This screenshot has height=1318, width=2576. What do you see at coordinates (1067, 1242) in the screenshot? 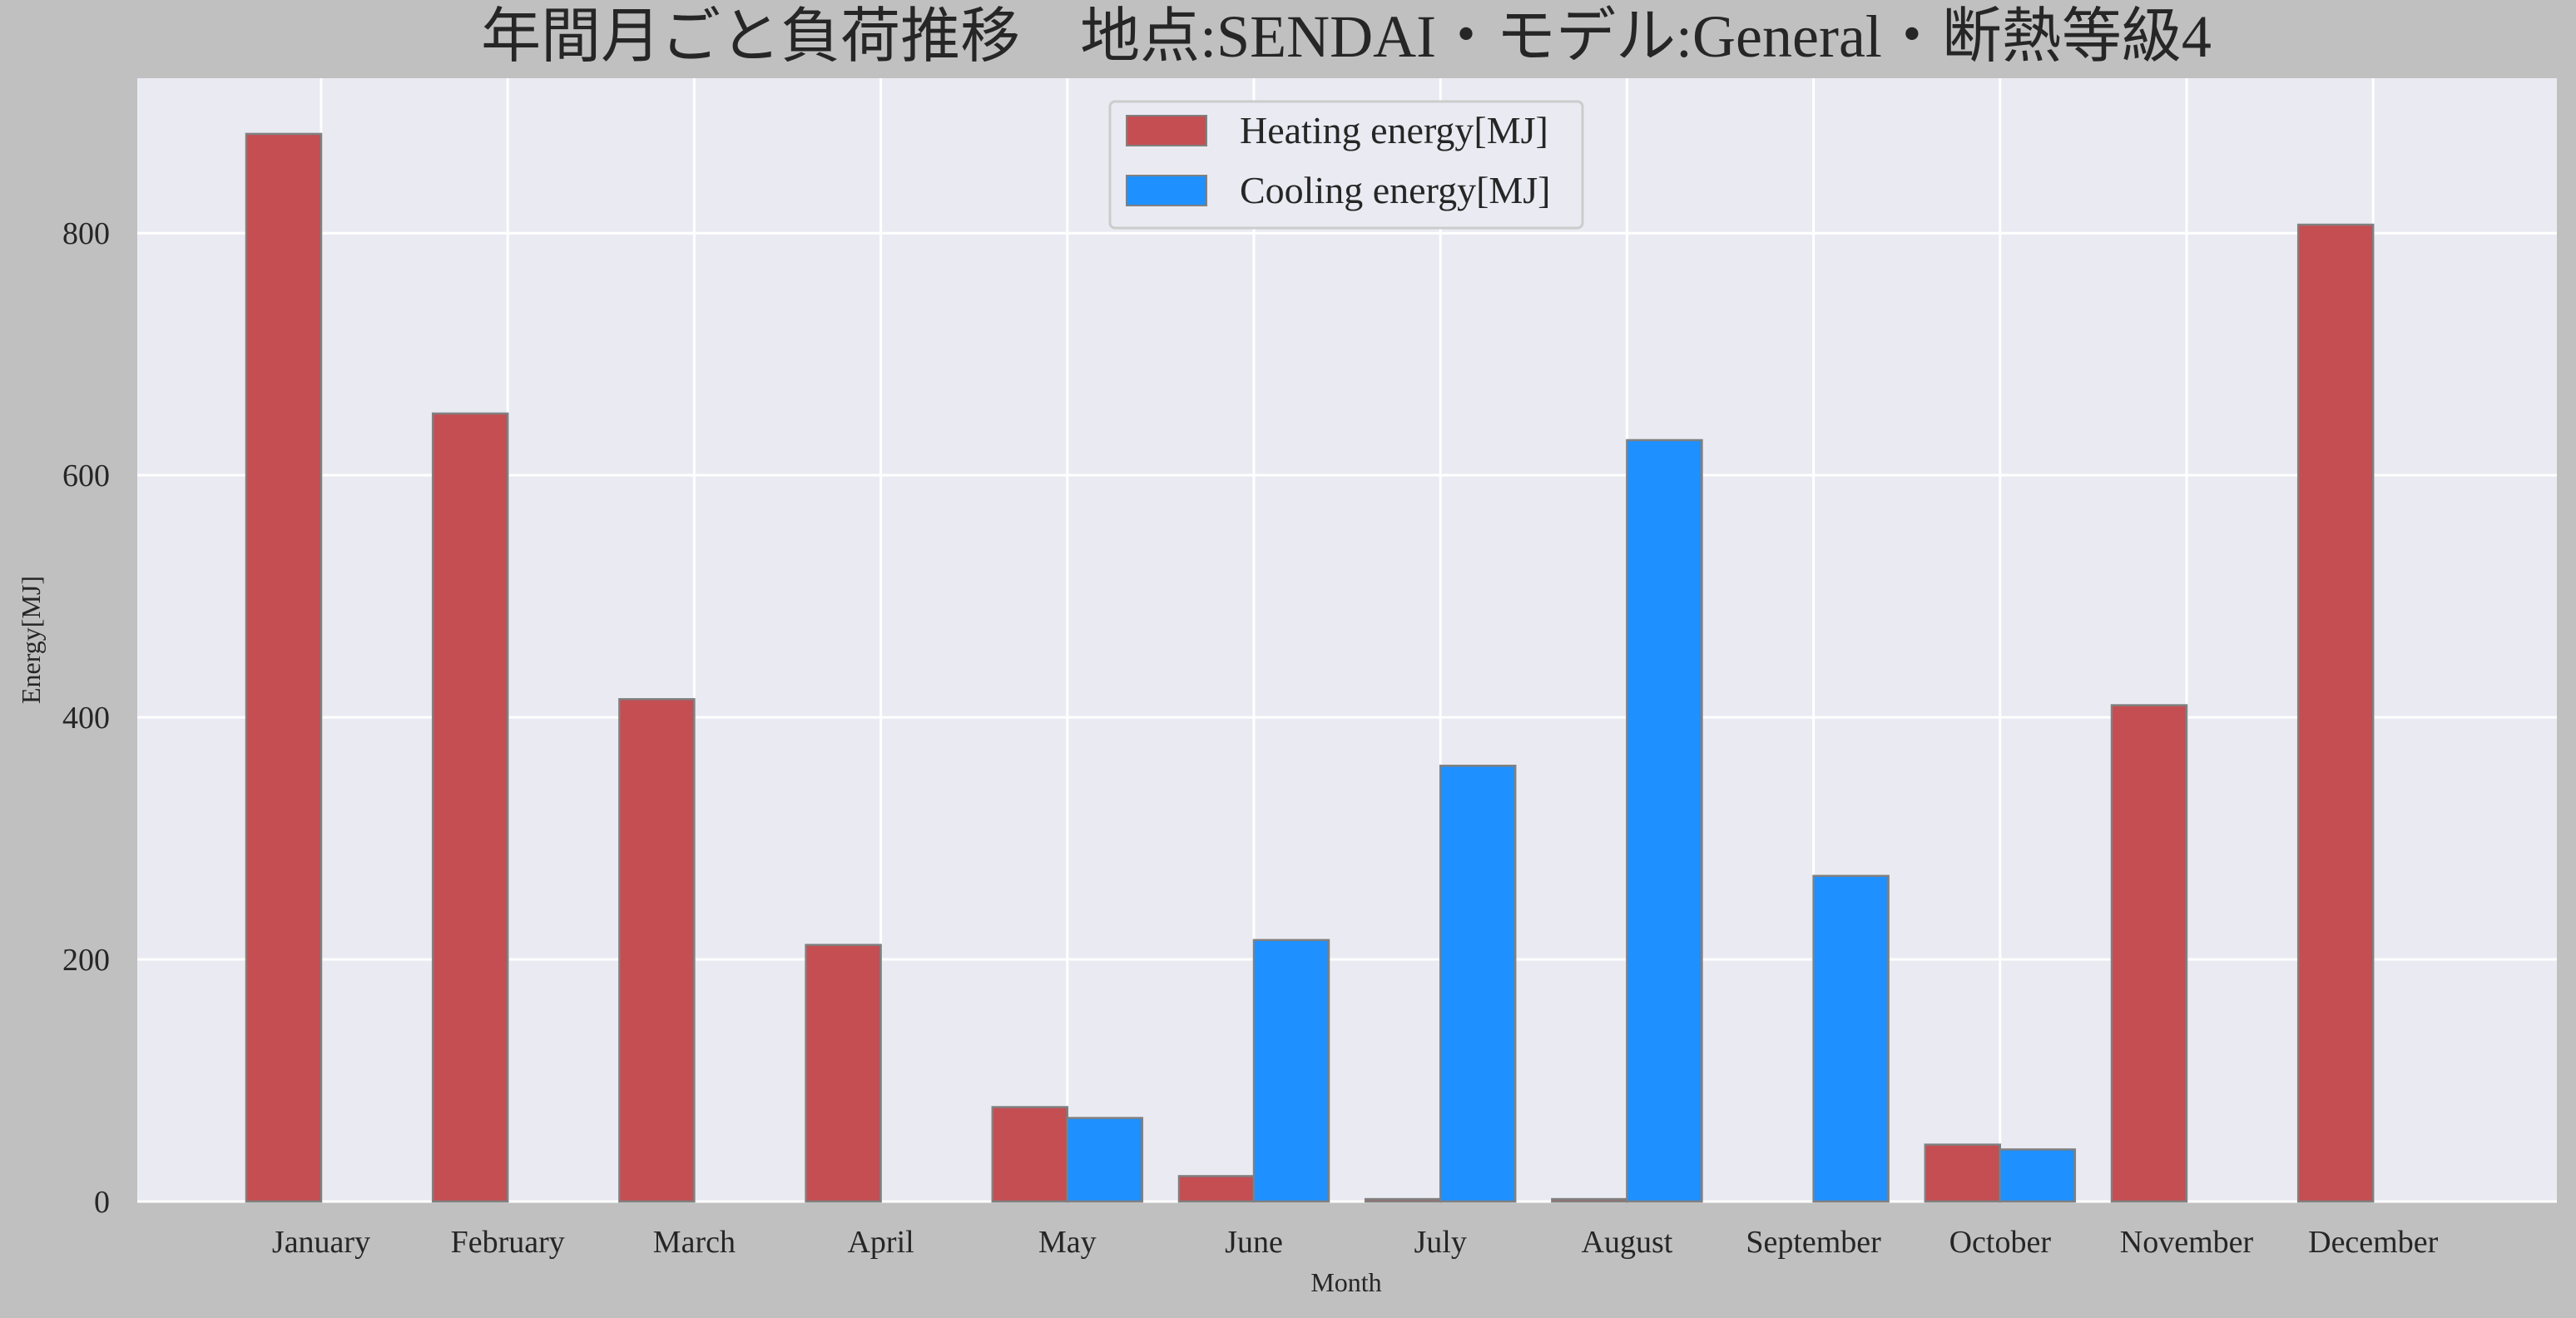
I see `x-tick-label-may: May` at bounding box center [1067, 1242].